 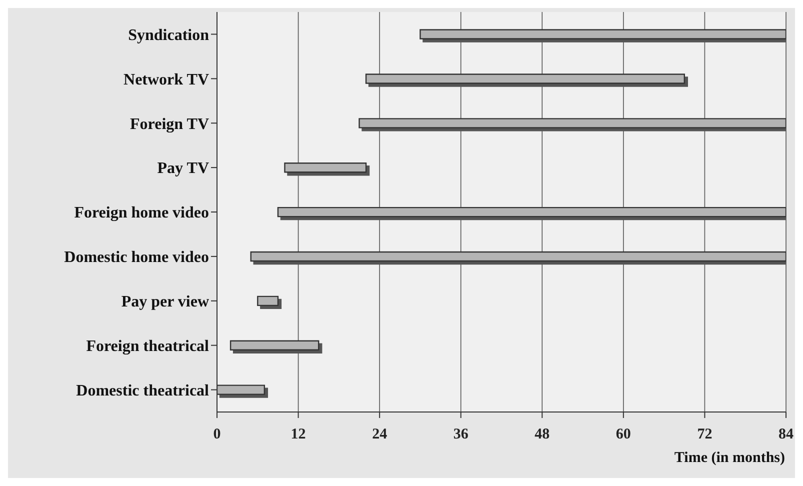 What do you see at coordinates (141, 213) in the screenshot?
I see `y-tick-label: Foreign home video` at bounding box center [141, 213].